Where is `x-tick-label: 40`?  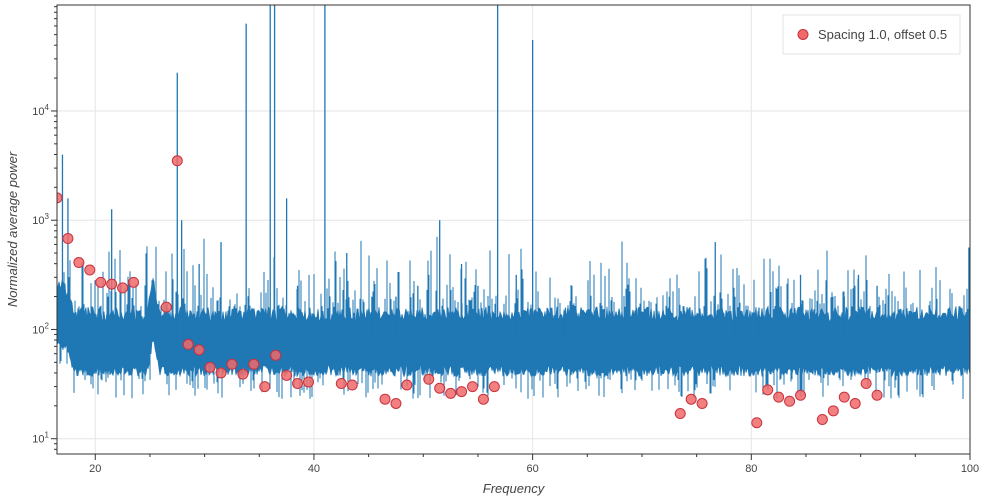 x-tick-label: 40 is located at coordinates (314, 469).